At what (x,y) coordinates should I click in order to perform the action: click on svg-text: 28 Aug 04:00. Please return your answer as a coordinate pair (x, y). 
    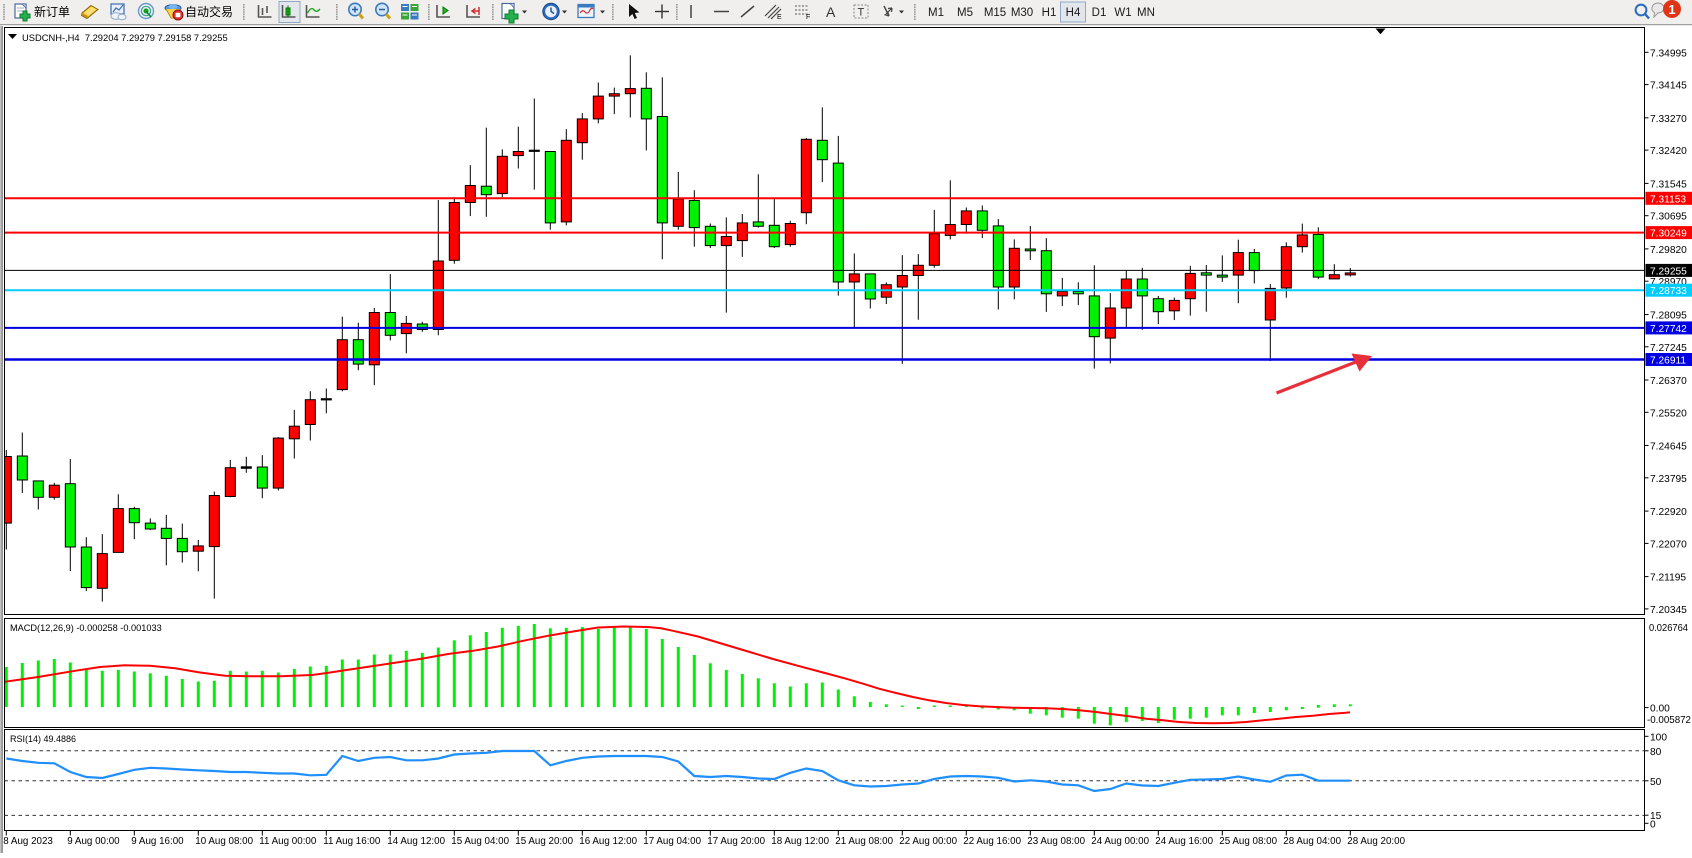
    Looking at the image, I should click on (1312, 841).